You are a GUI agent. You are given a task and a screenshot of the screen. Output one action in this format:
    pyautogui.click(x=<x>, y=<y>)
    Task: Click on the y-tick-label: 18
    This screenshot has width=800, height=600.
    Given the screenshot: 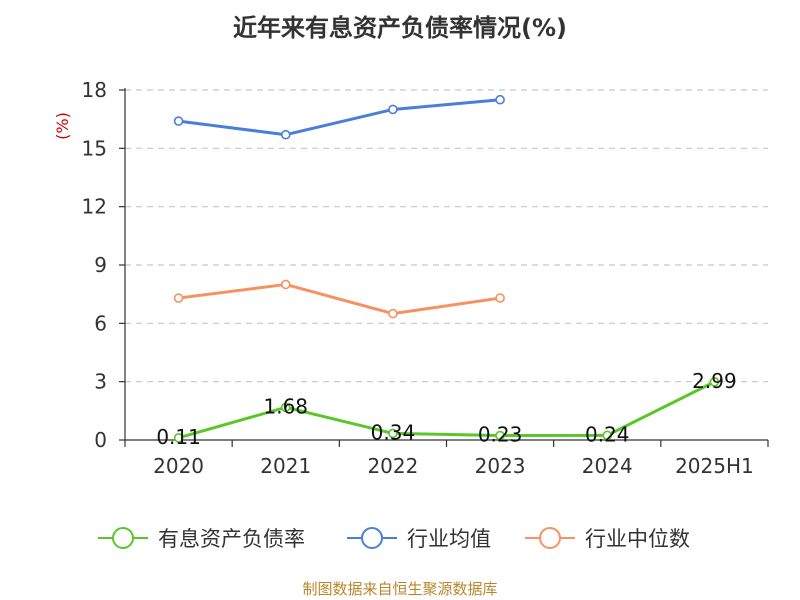 What is the action you would take?
    pyautogui.click(x=94, y=90)
    